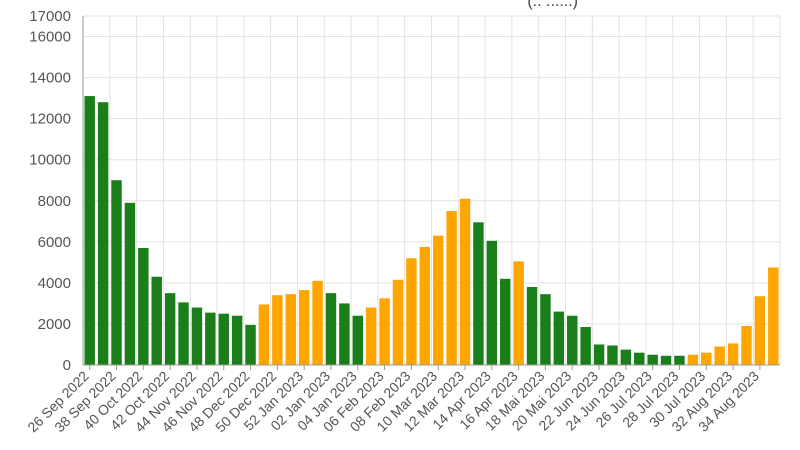 The image size is (800, 450). What do you see at coordinates (50, 16) in the screenshot?
I see `y-tick-label: 17000` at bounding box center [50, 16].